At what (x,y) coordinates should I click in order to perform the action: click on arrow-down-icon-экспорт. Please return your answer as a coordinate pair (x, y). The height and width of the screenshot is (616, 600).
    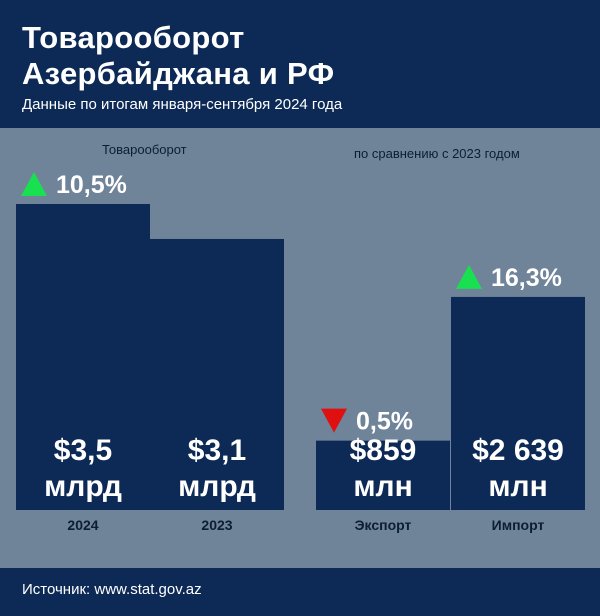
    Looking at the image, I should click on (334, 420).